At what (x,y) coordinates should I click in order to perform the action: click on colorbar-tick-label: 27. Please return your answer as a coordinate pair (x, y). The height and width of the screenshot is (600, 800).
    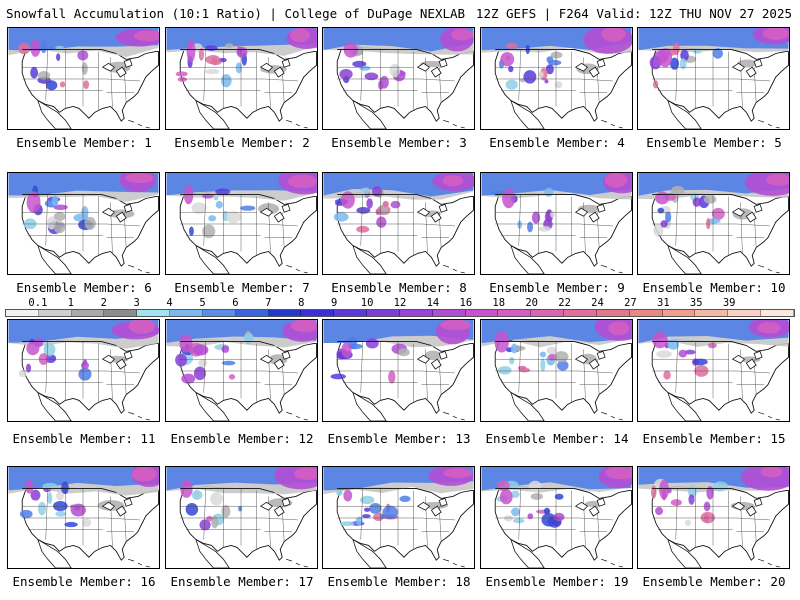
    Looking at the image, I should click on (630, 303).